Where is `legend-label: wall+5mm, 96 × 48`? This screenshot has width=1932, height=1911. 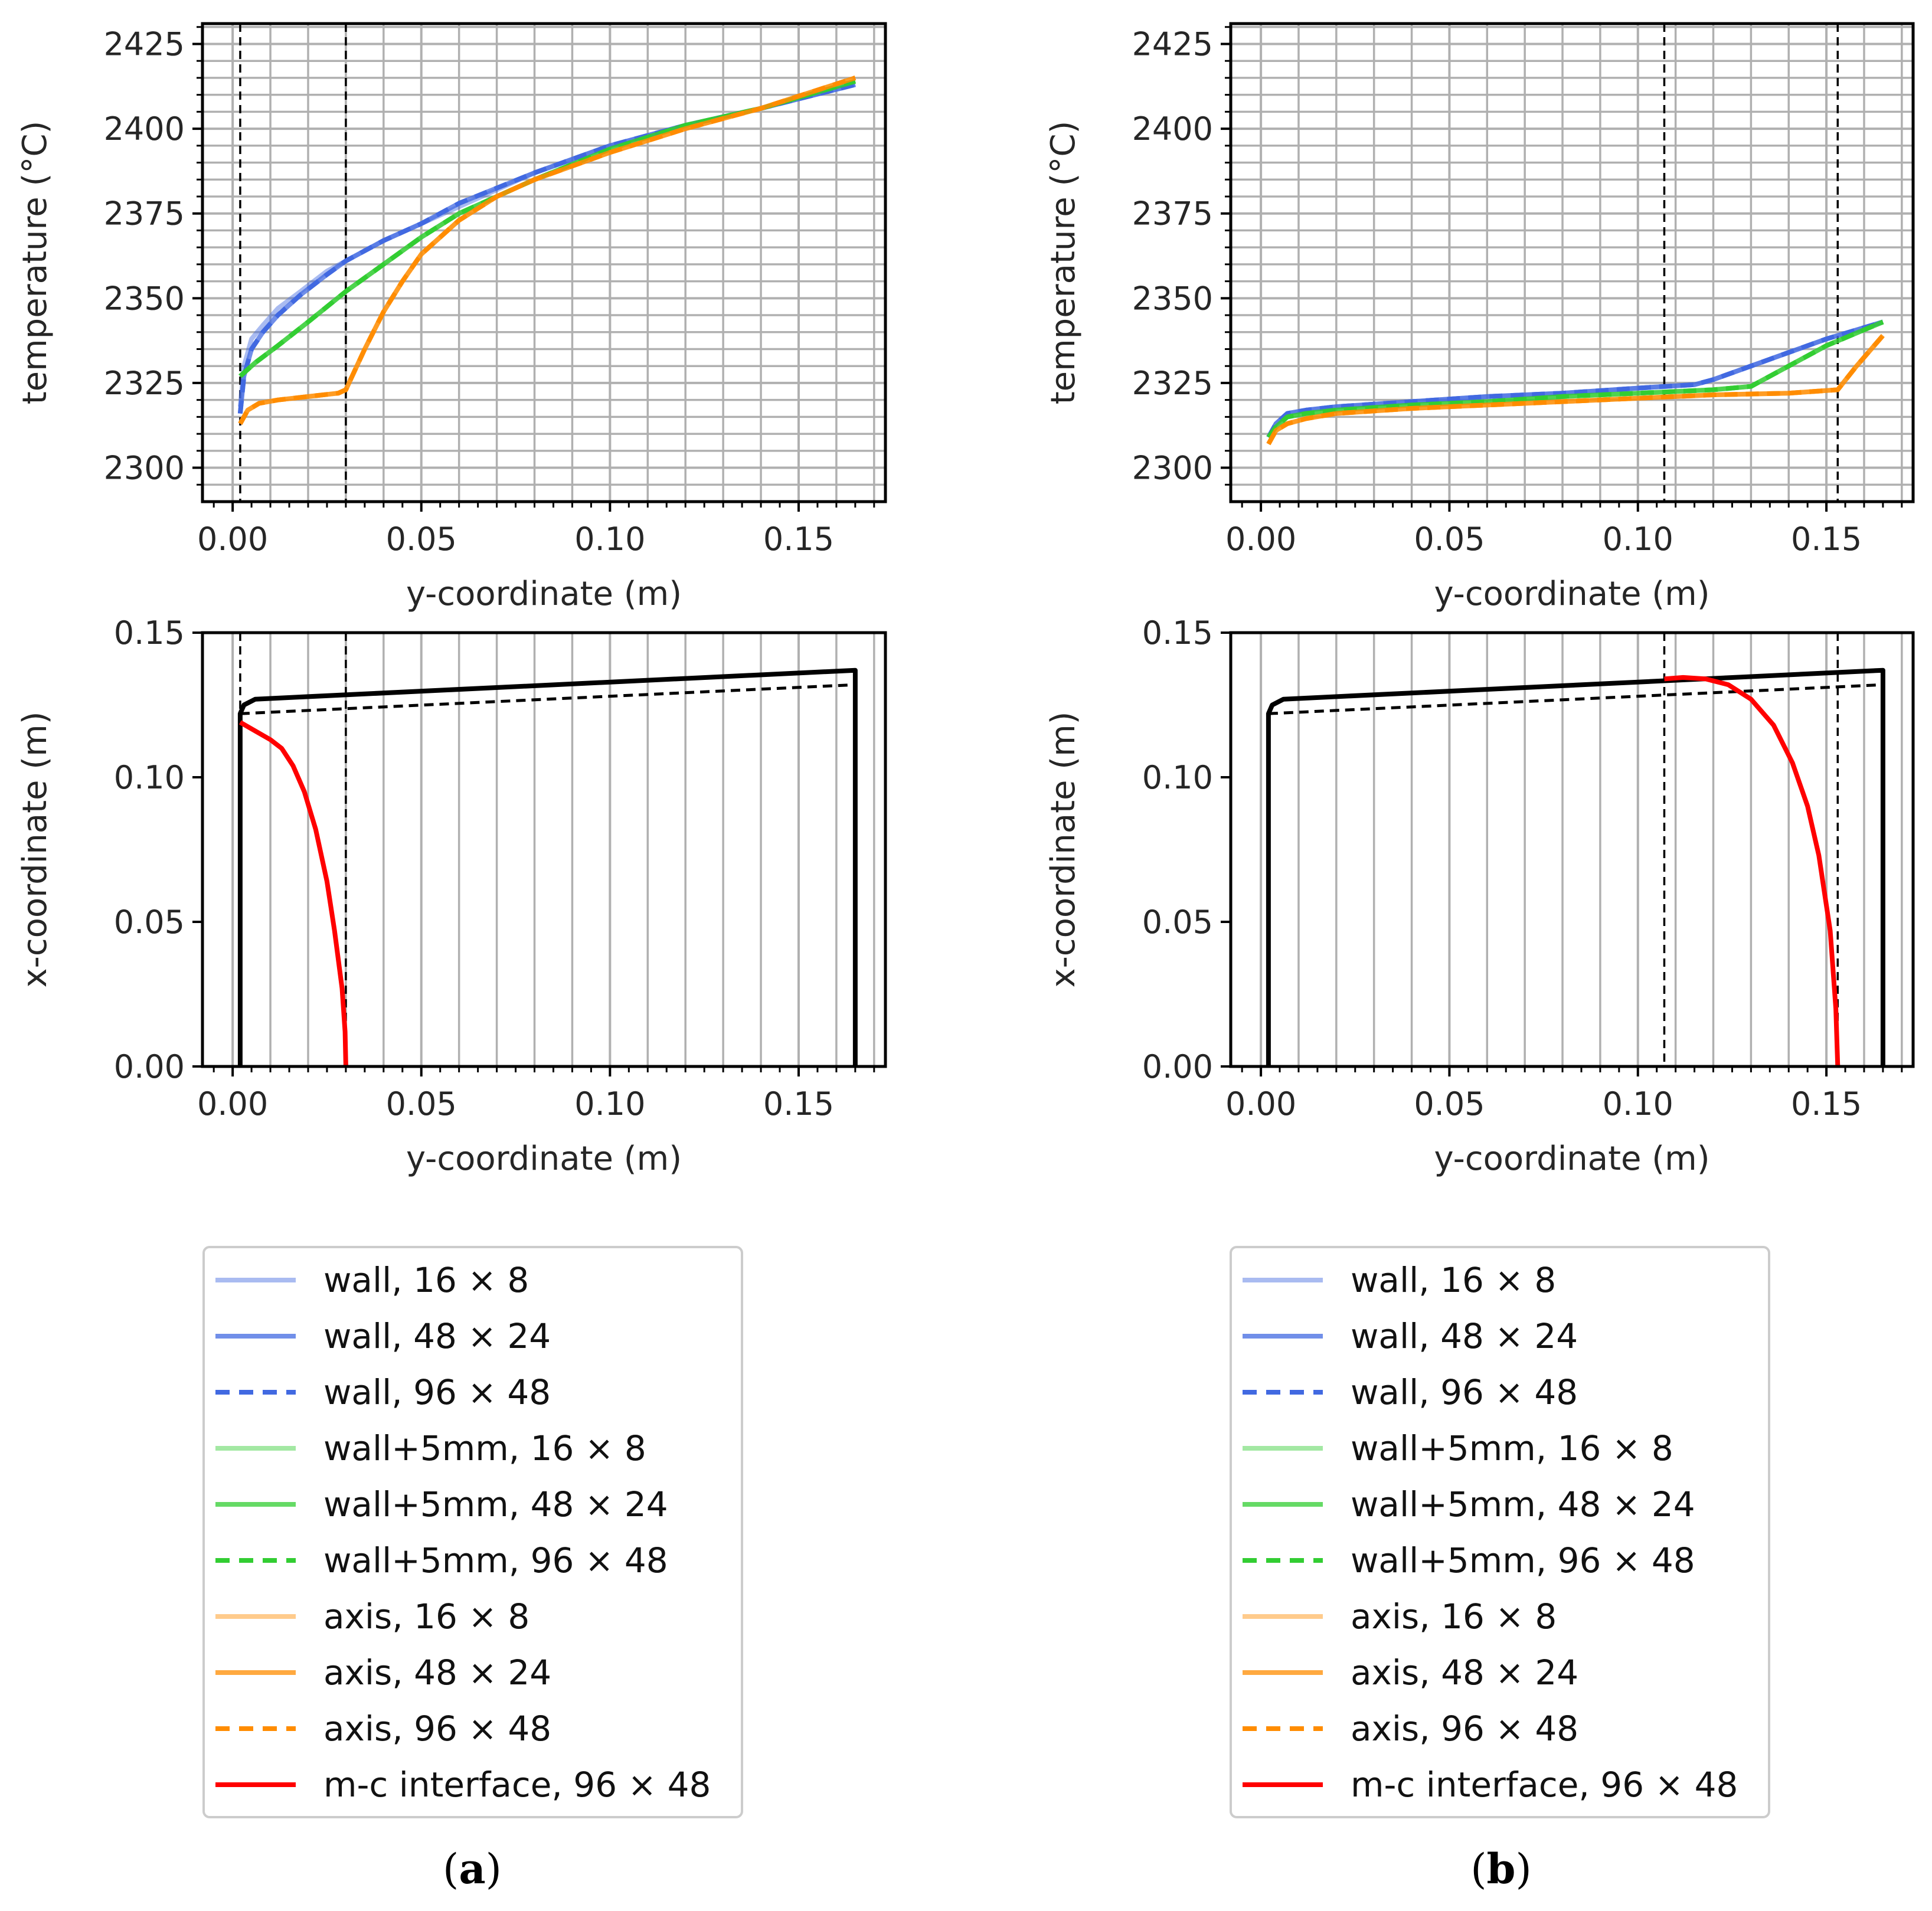
legend-label: wall+5mm, 96 × 48 is located at coordinates (1523, 1560).